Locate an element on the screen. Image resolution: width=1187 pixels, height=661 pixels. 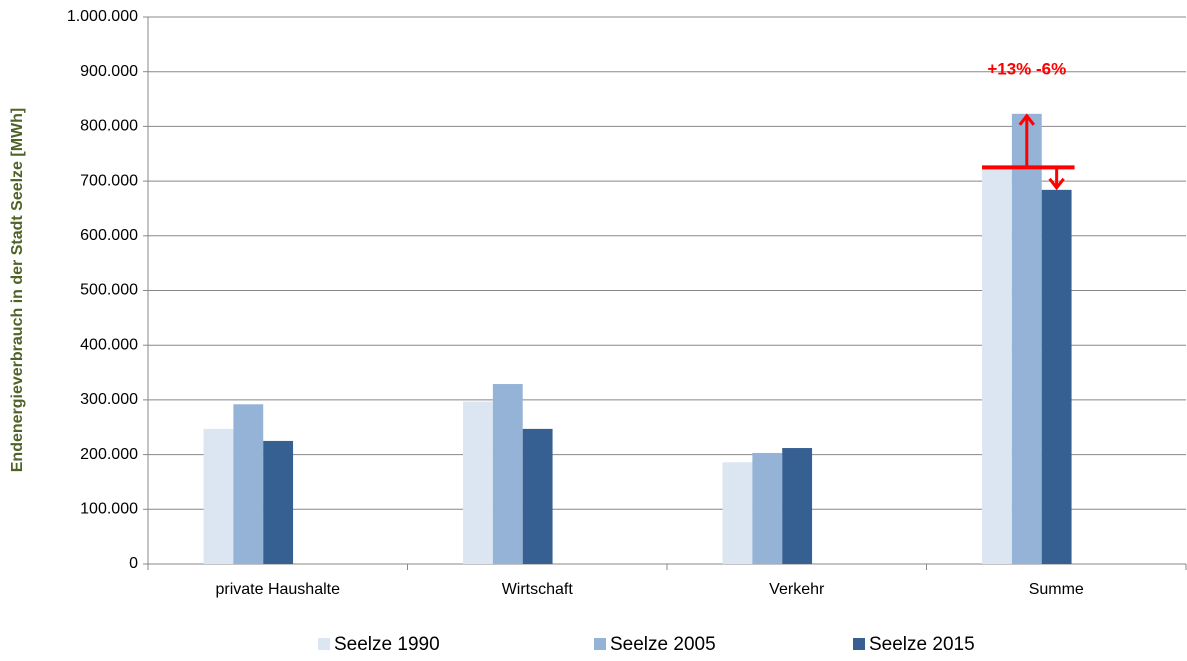
legend-label: Seelze 1990 is located at coordinates (387, 644).